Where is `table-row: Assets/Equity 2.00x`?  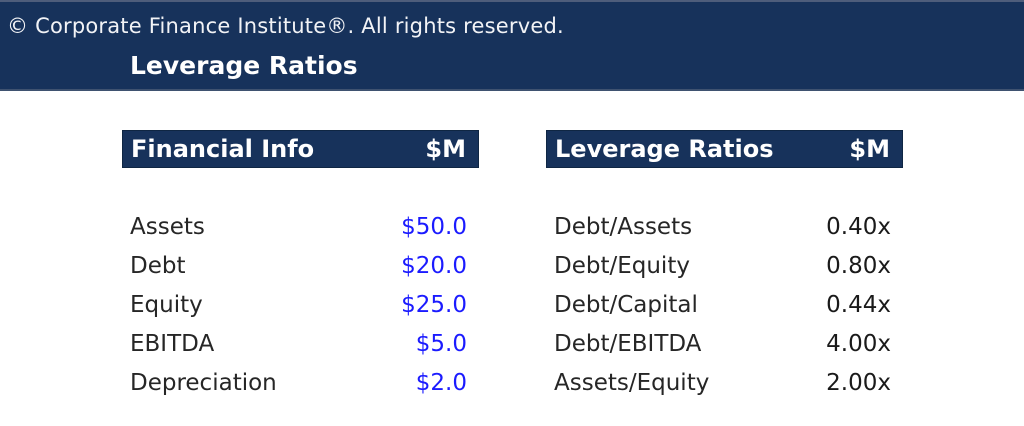
table-row: Assets/Equity 2.00x is located at coordinates (724, 382).